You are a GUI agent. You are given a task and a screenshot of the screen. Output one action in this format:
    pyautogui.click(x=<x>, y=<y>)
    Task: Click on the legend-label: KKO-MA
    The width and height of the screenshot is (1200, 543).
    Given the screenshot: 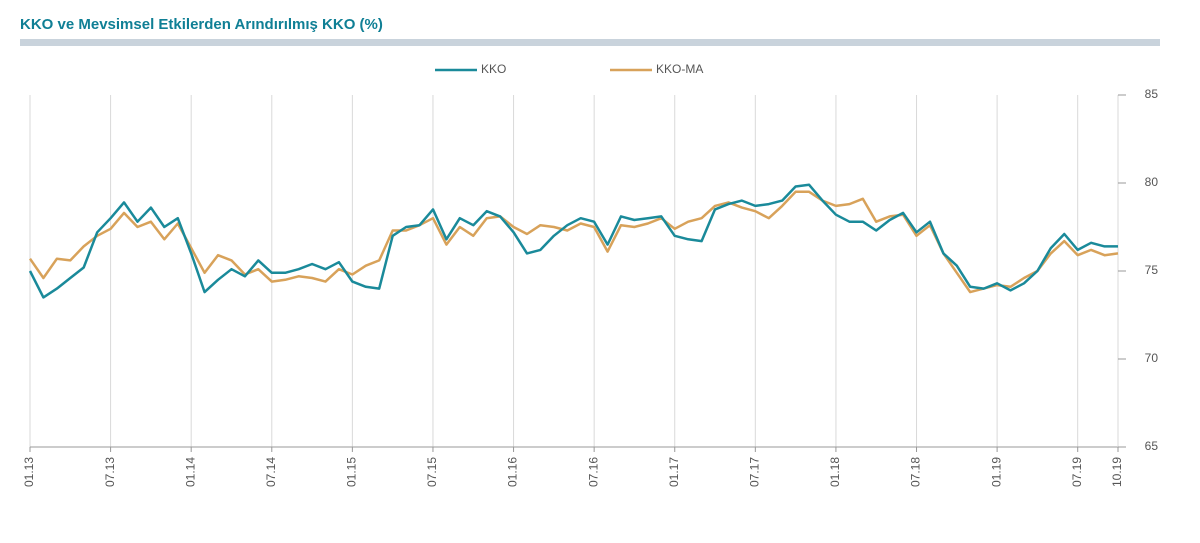 What is the action you would take?
    pyautogui.click(x=679, y=69)
    